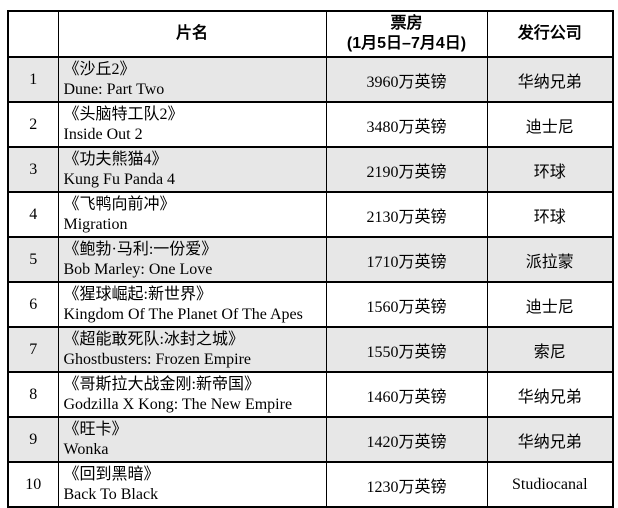 The height and width of the screenshot is (508, 618). Describe the element at coordinates (406, 23) in the screenshot. I see `box-office-header-line1: 票房` at that location.